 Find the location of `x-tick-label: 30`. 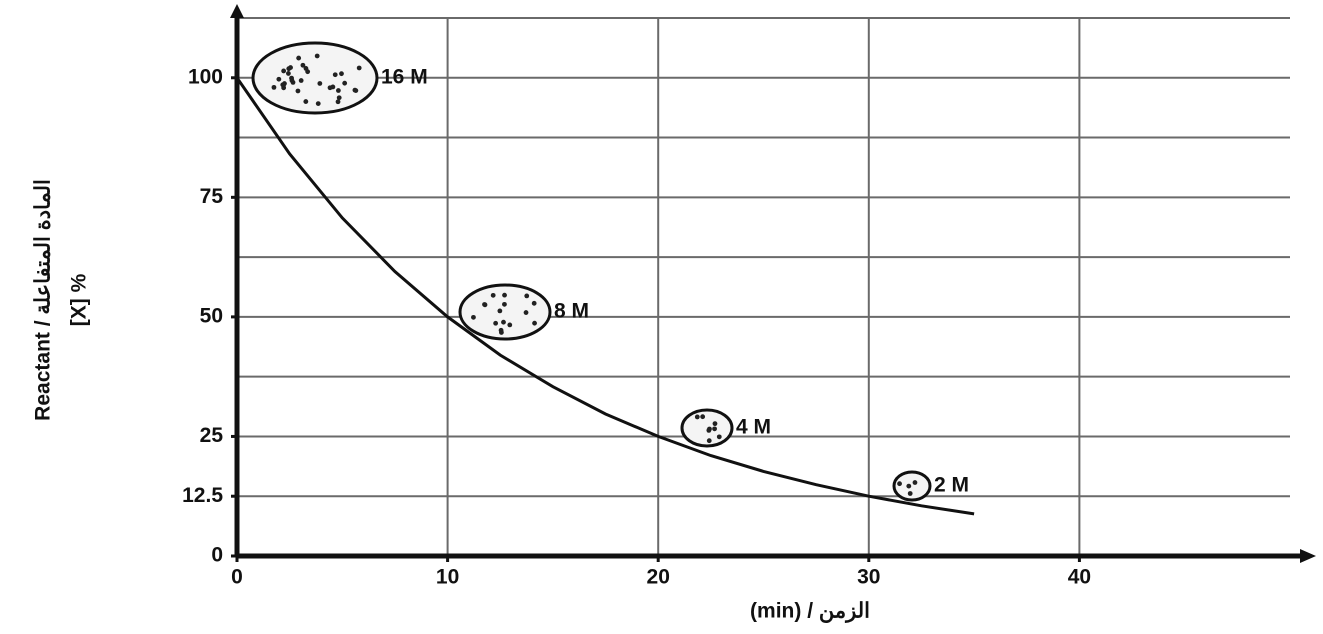

x-tick-label: 30 is located at coordinates (868, 577).